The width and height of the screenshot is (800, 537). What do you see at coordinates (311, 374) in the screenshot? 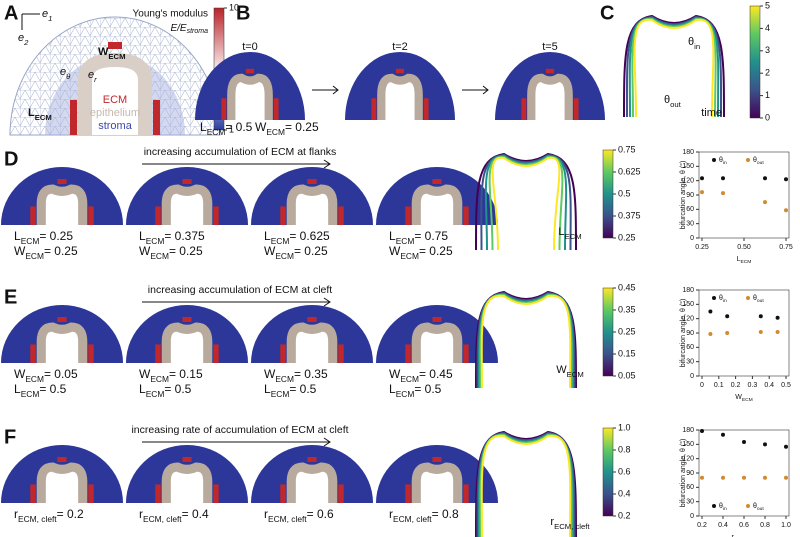
I see `param-label-part: = 0.35` at bounding box center [311, 374].